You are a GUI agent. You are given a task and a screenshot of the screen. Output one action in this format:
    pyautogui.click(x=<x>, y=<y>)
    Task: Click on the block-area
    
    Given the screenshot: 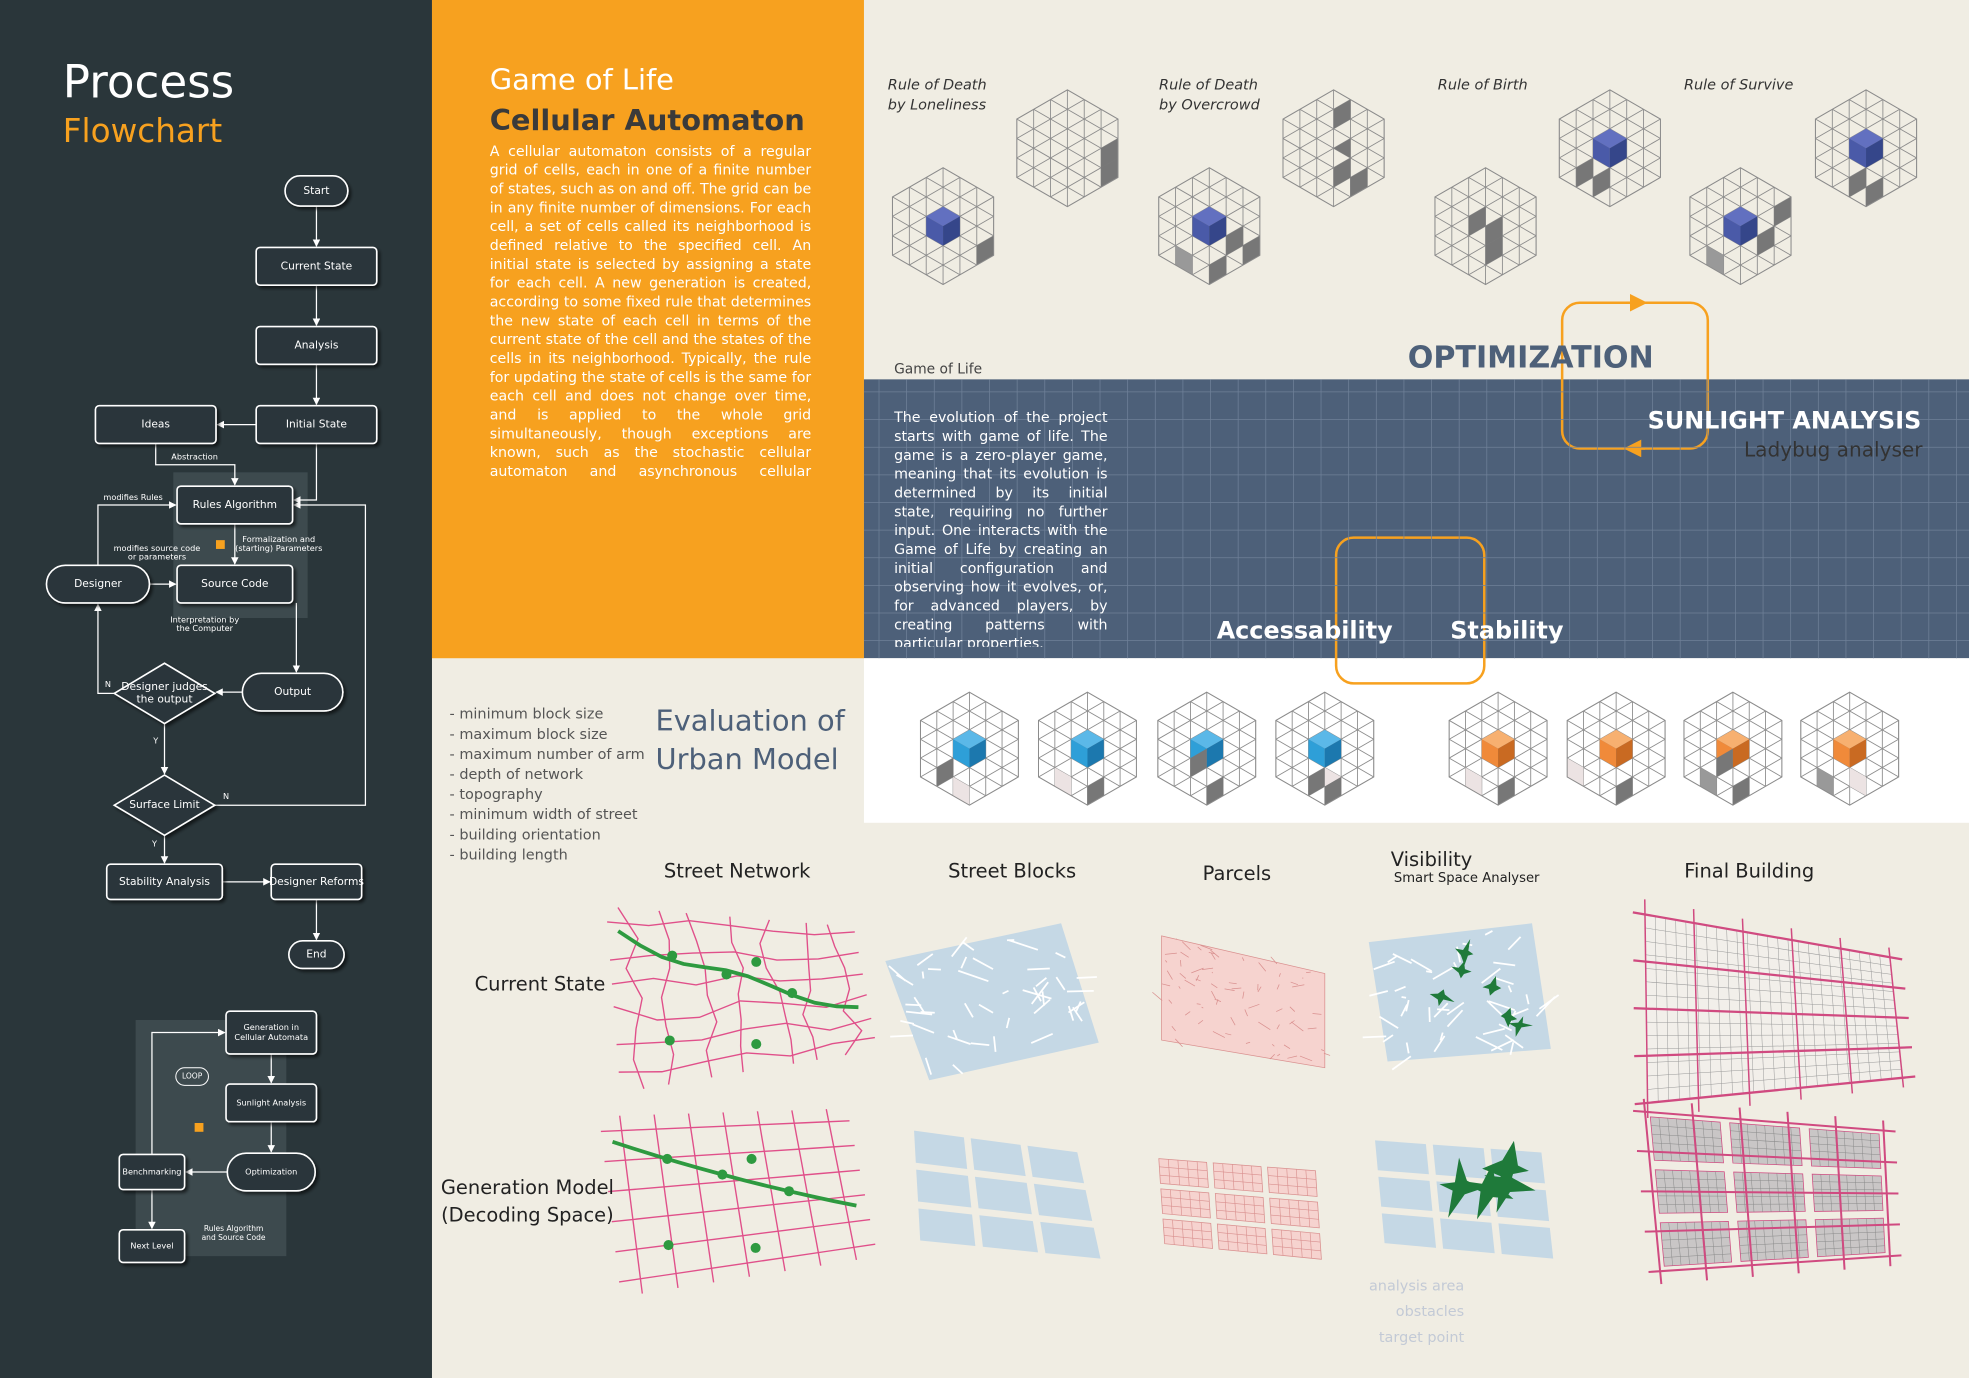 What is the action you would take?
    pyautogui.click(x=992, y=1002)
    